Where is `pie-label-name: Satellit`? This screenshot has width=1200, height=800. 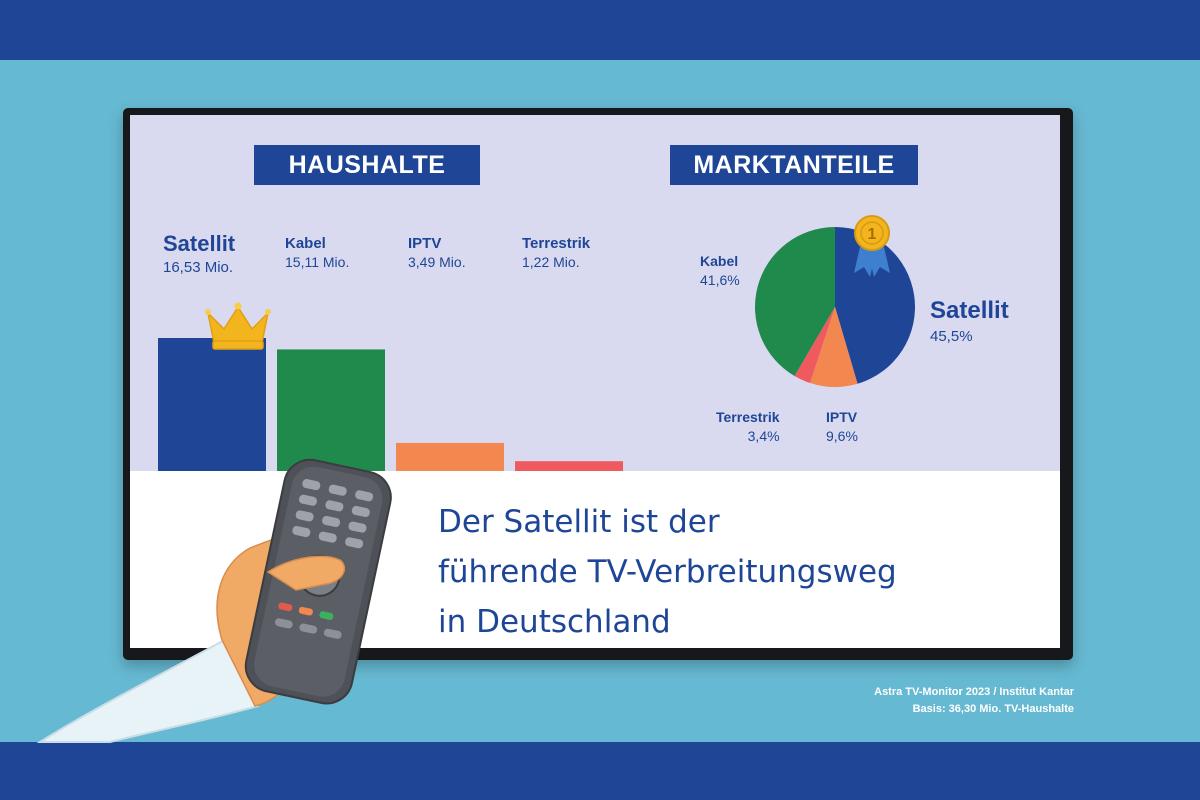 pie-label-name: Satellit is located at coordinates (969, 310).